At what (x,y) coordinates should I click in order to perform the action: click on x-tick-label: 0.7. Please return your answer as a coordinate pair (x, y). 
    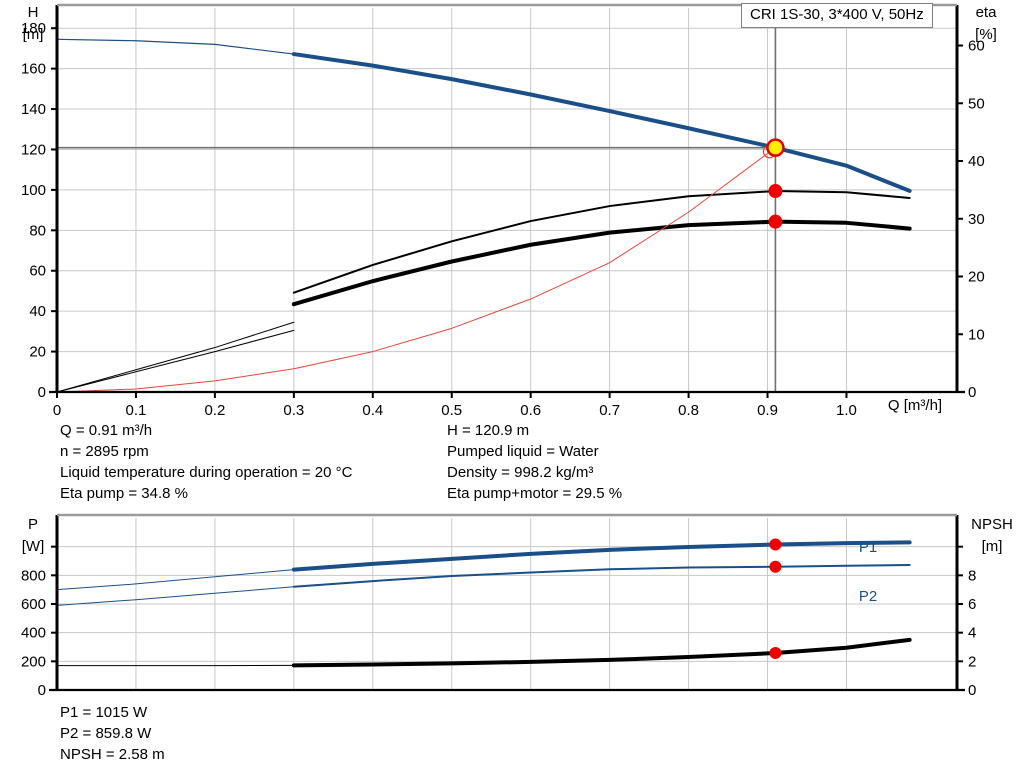
    Looking at the image, I should click on (609, 410).